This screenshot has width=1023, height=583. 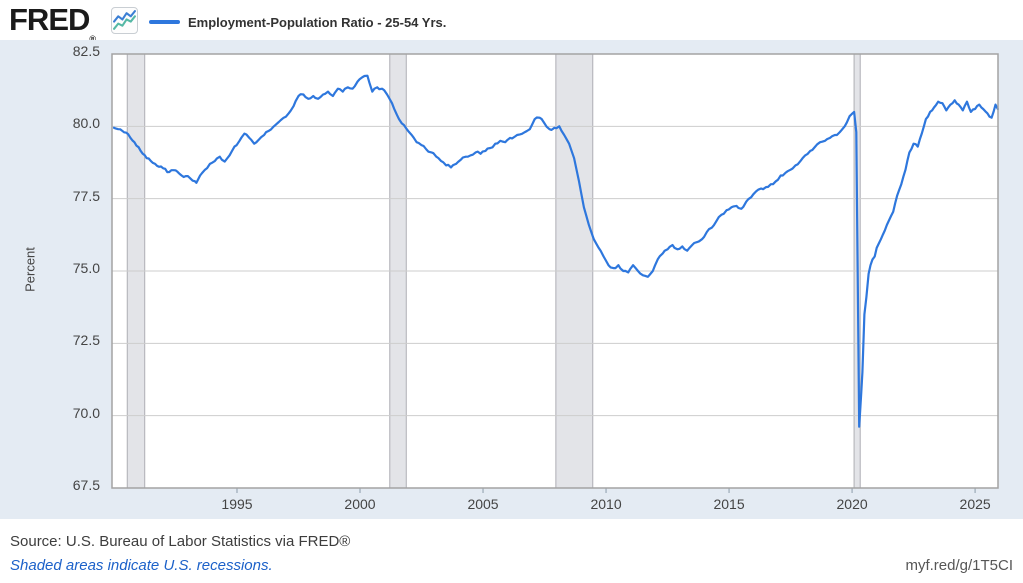 What do you see at coordinates (30, 269) in the screenshot?
I see `y-axis-title: Percent` at bounding box center [30, 269].